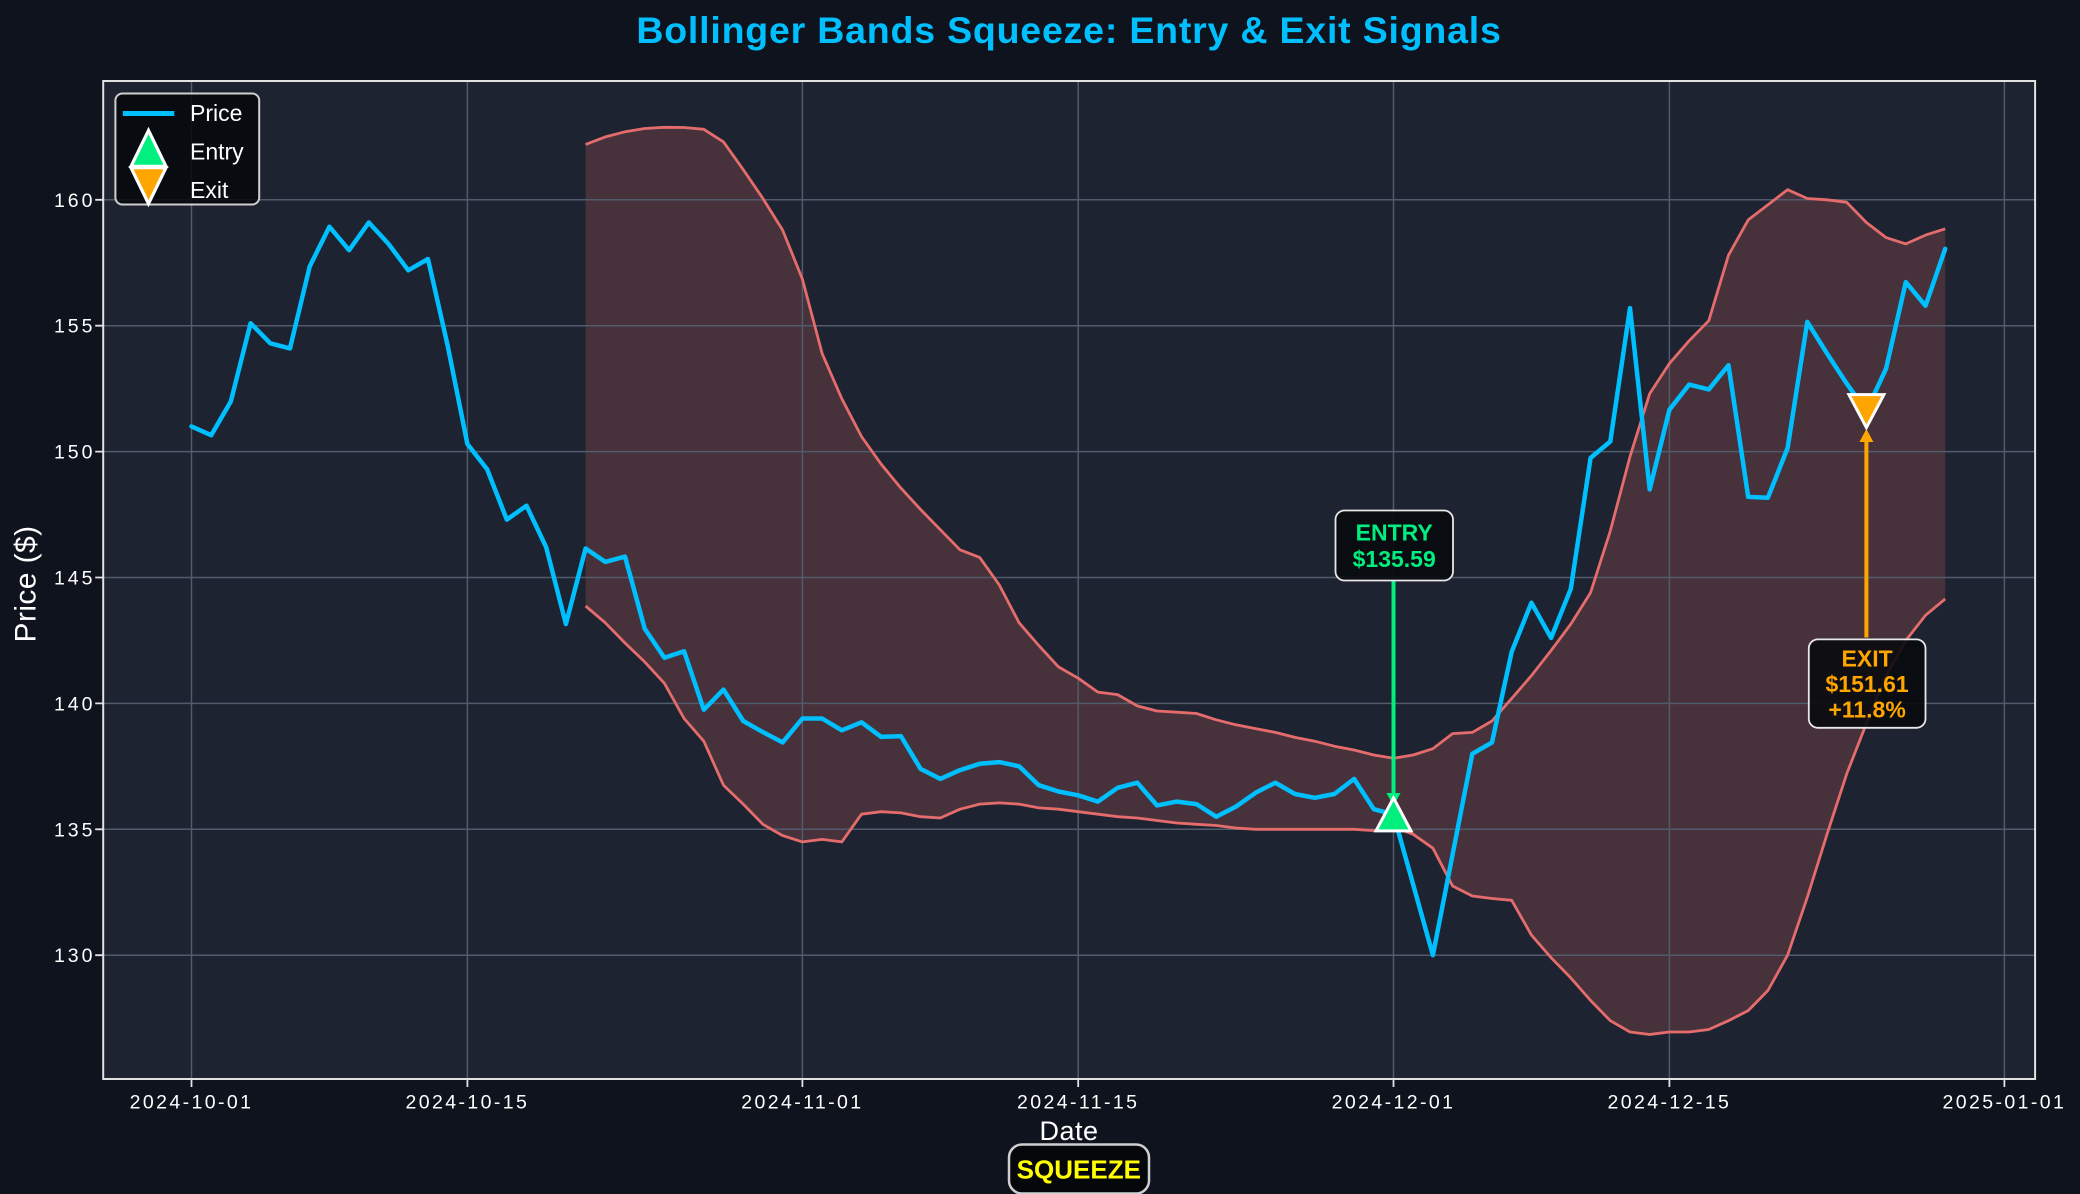  What do you see at coordinates (209, 190) in the screenshot?
I see `svg-text: Exit` at bounding box center [209, 190].